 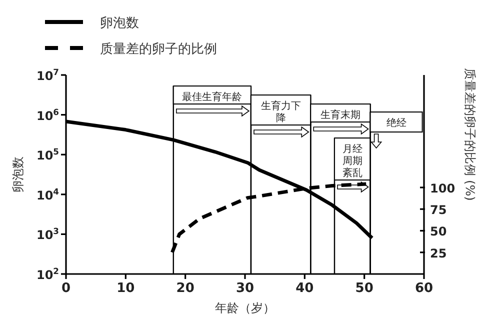 What do you see at coordinates (48, 194) in the screenshot?
I see `y-tick-label: 10$^{4}$` at bounding box center [48, 194].